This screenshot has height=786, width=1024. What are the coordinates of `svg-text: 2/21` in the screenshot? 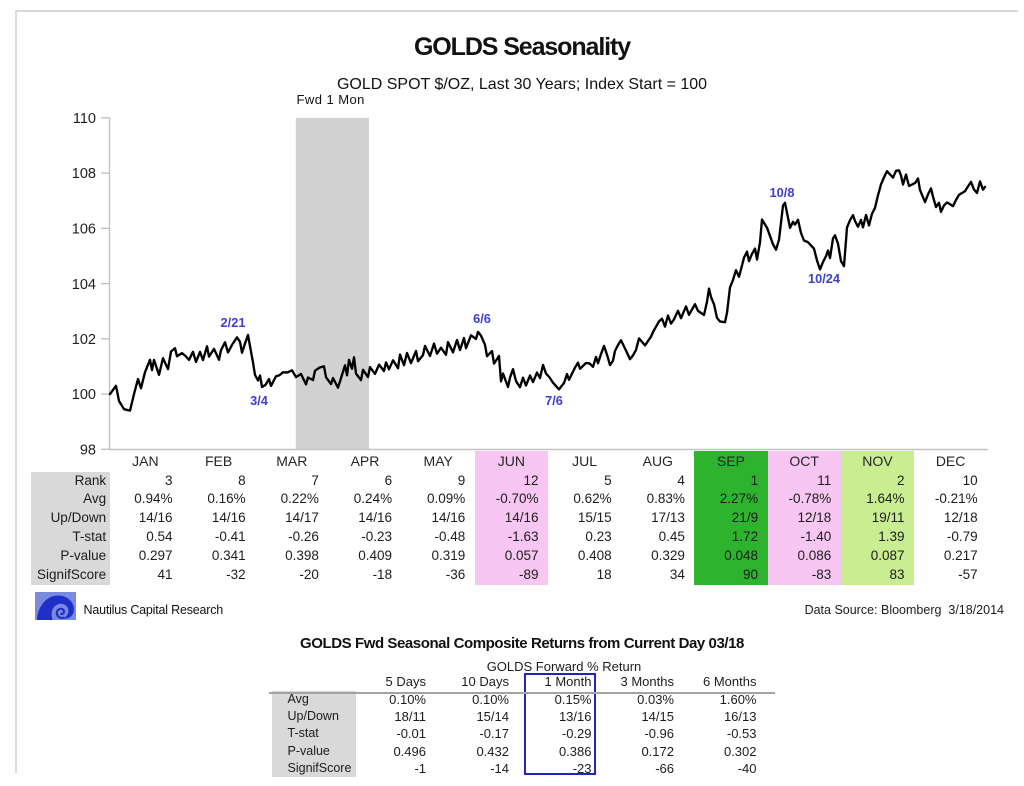 It's located at (233, 322).